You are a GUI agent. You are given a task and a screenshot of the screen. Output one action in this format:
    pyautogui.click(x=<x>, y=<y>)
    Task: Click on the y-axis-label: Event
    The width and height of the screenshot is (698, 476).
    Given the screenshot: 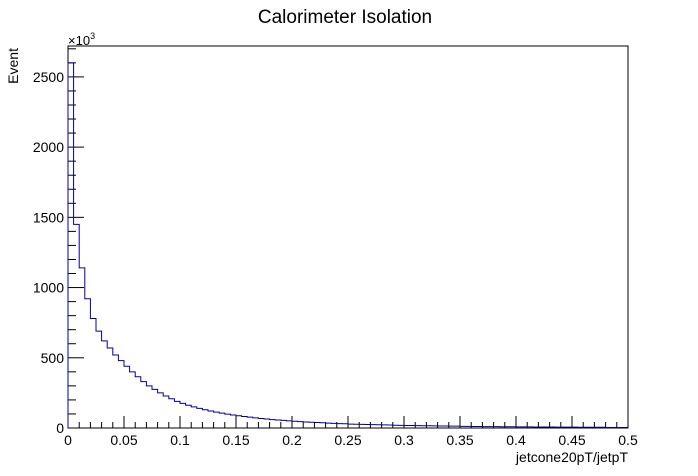 What is the action you would take?
    pyautogui.click(x=13, y=66)
    